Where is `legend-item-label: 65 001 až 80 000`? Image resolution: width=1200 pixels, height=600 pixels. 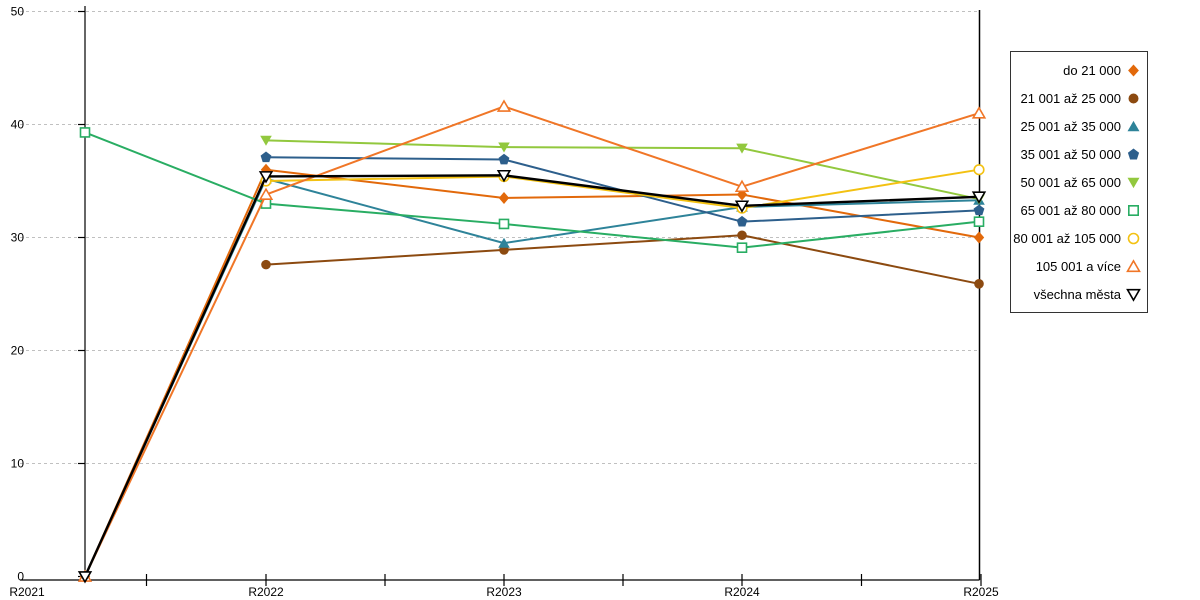
legend-item-label: 65 001 až 80 000 is located at coordinates (1070, 210).